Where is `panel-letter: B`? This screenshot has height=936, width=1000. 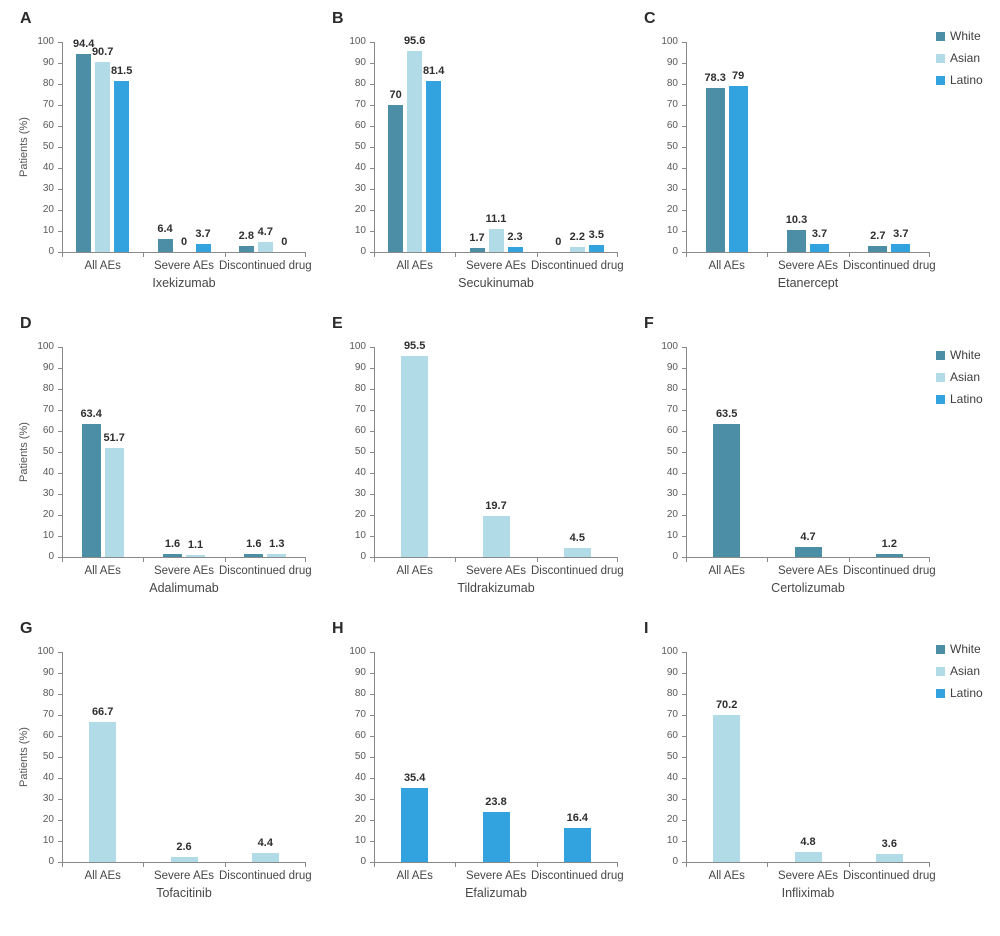 panel-letter: B is located at coordinates (338, 18).